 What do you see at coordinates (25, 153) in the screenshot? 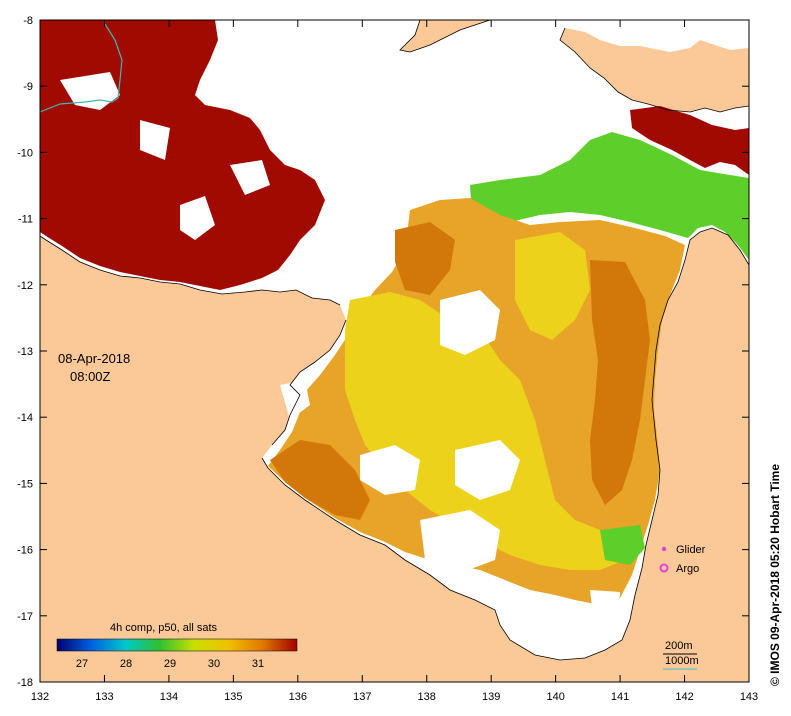
I see `lat-tick-label: -10` at bounding box center [25, 153].